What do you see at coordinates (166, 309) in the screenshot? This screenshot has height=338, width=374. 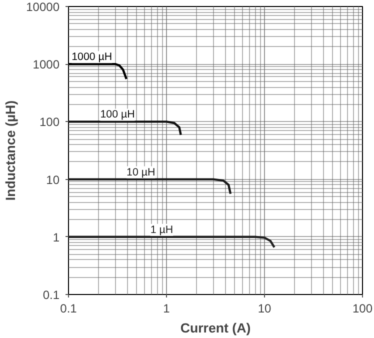 I see `x-tick-label: 1` at bounding box center [166, 309].